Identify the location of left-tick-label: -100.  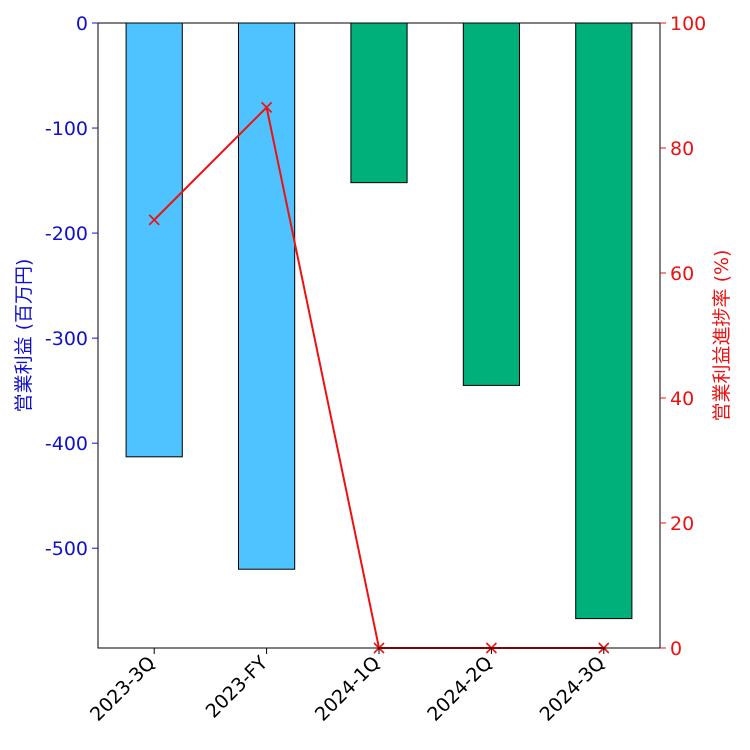
(66, 129).